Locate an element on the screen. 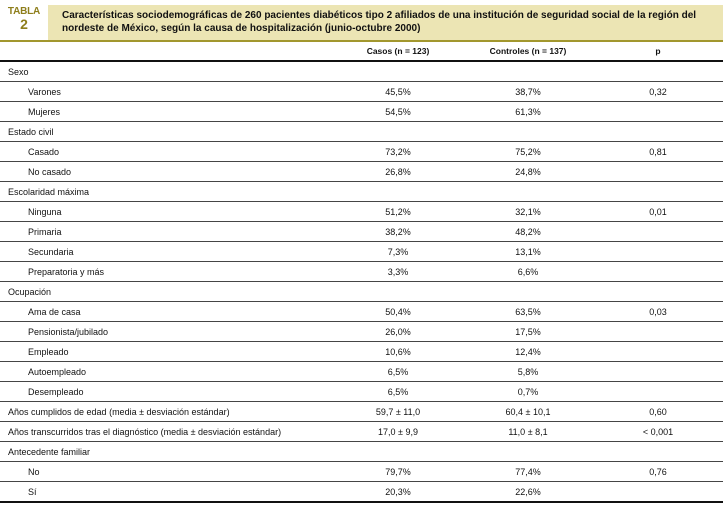  cell-controles: 0,7% is located at coordinates (528, 391).